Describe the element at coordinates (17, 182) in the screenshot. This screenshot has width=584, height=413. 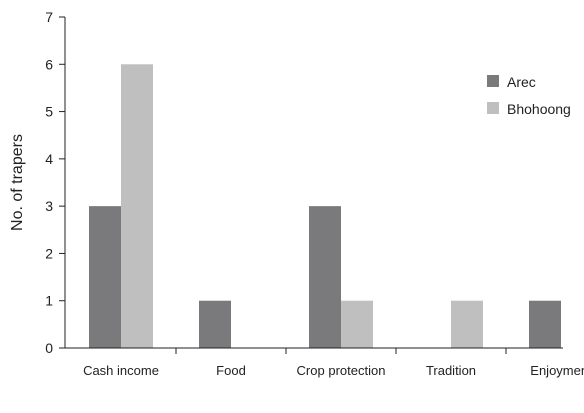
I see `y-axis-title: No. of trapers` at that location.